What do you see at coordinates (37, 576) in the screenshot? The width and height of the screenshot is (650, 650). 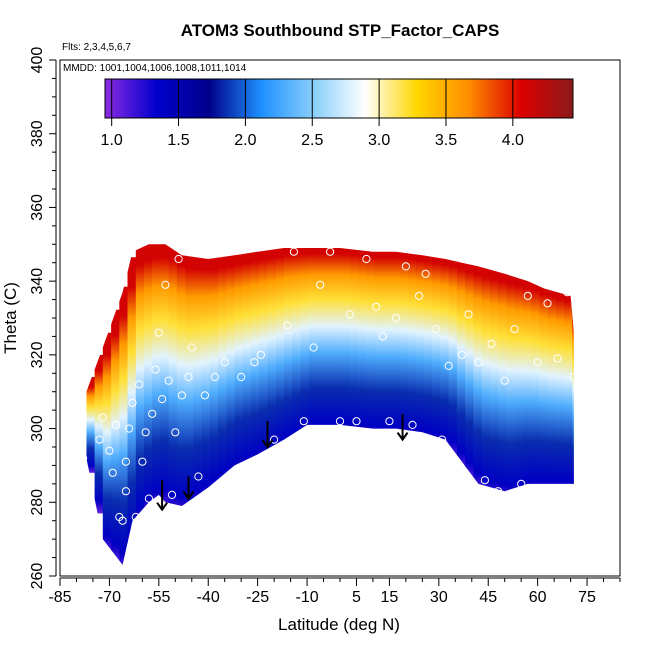 I see `y-tick-label: 260` at bounding box center [37, 576].